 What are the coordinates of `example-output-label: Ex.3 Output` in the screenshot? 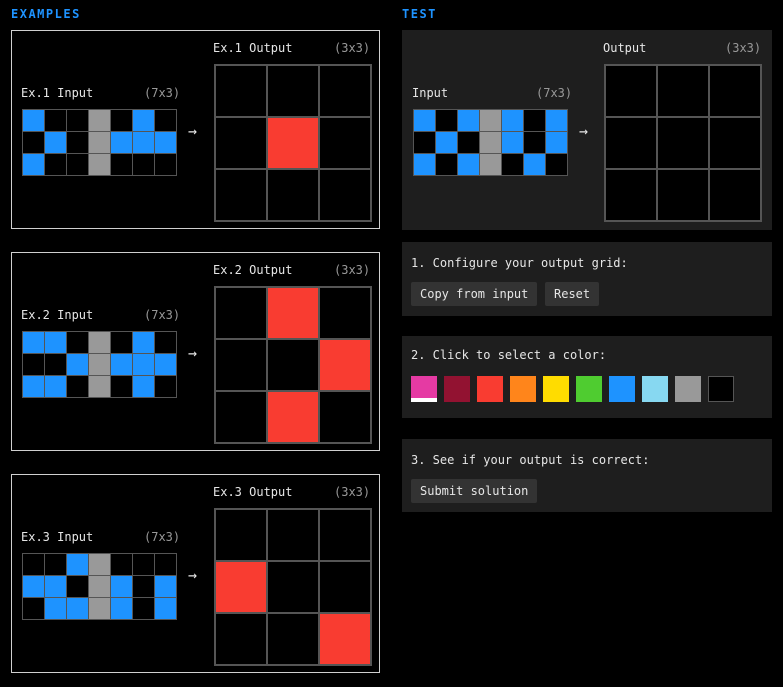 It's located at (253, 492).